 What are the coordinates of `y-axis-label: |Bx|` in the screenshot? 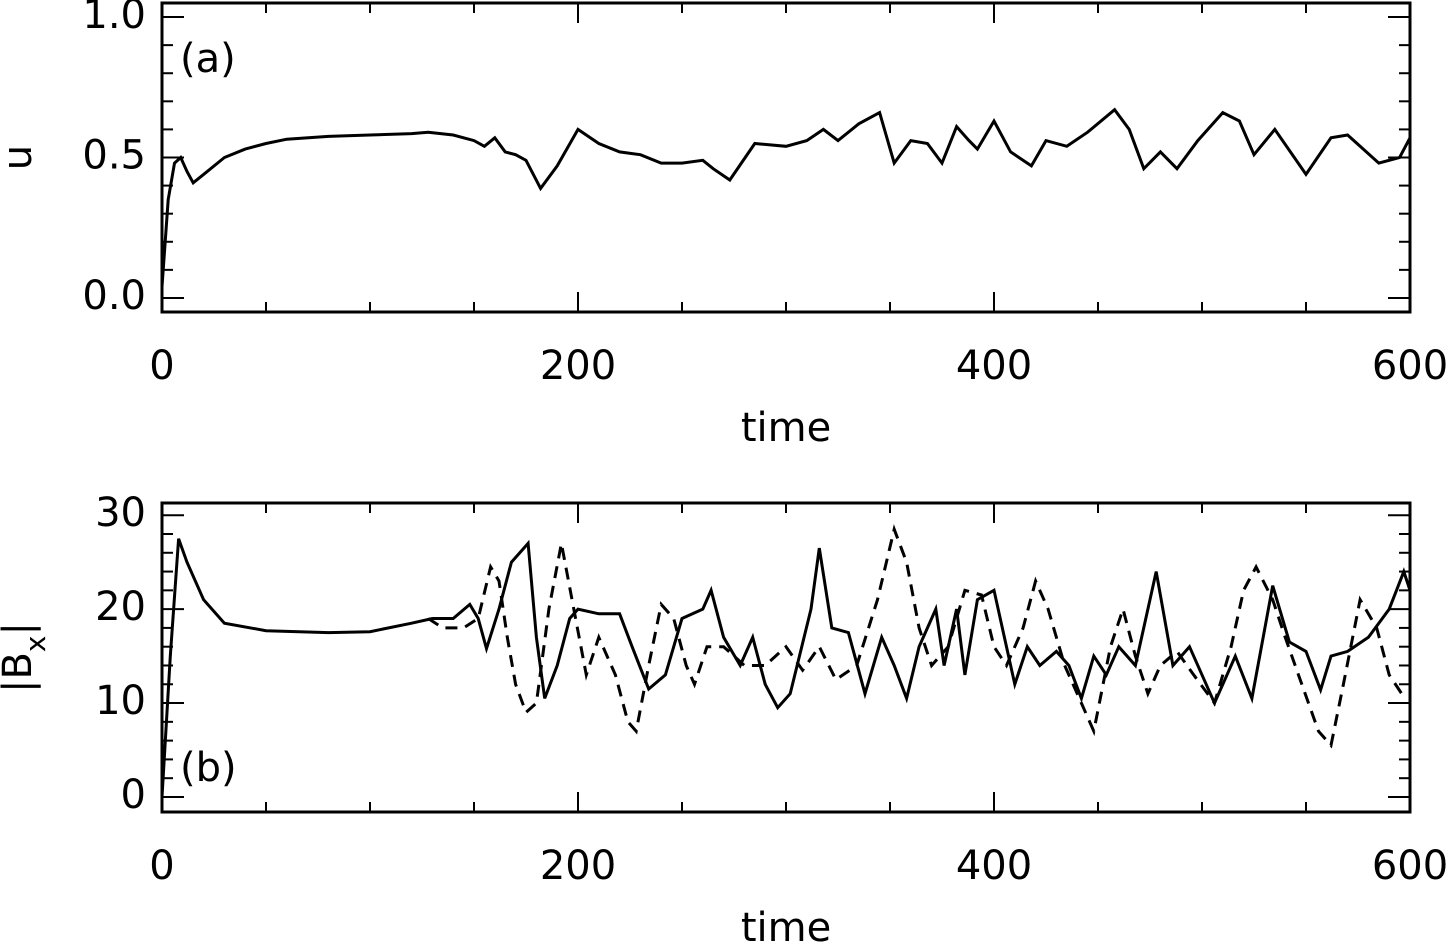 It's located at (26, 657).